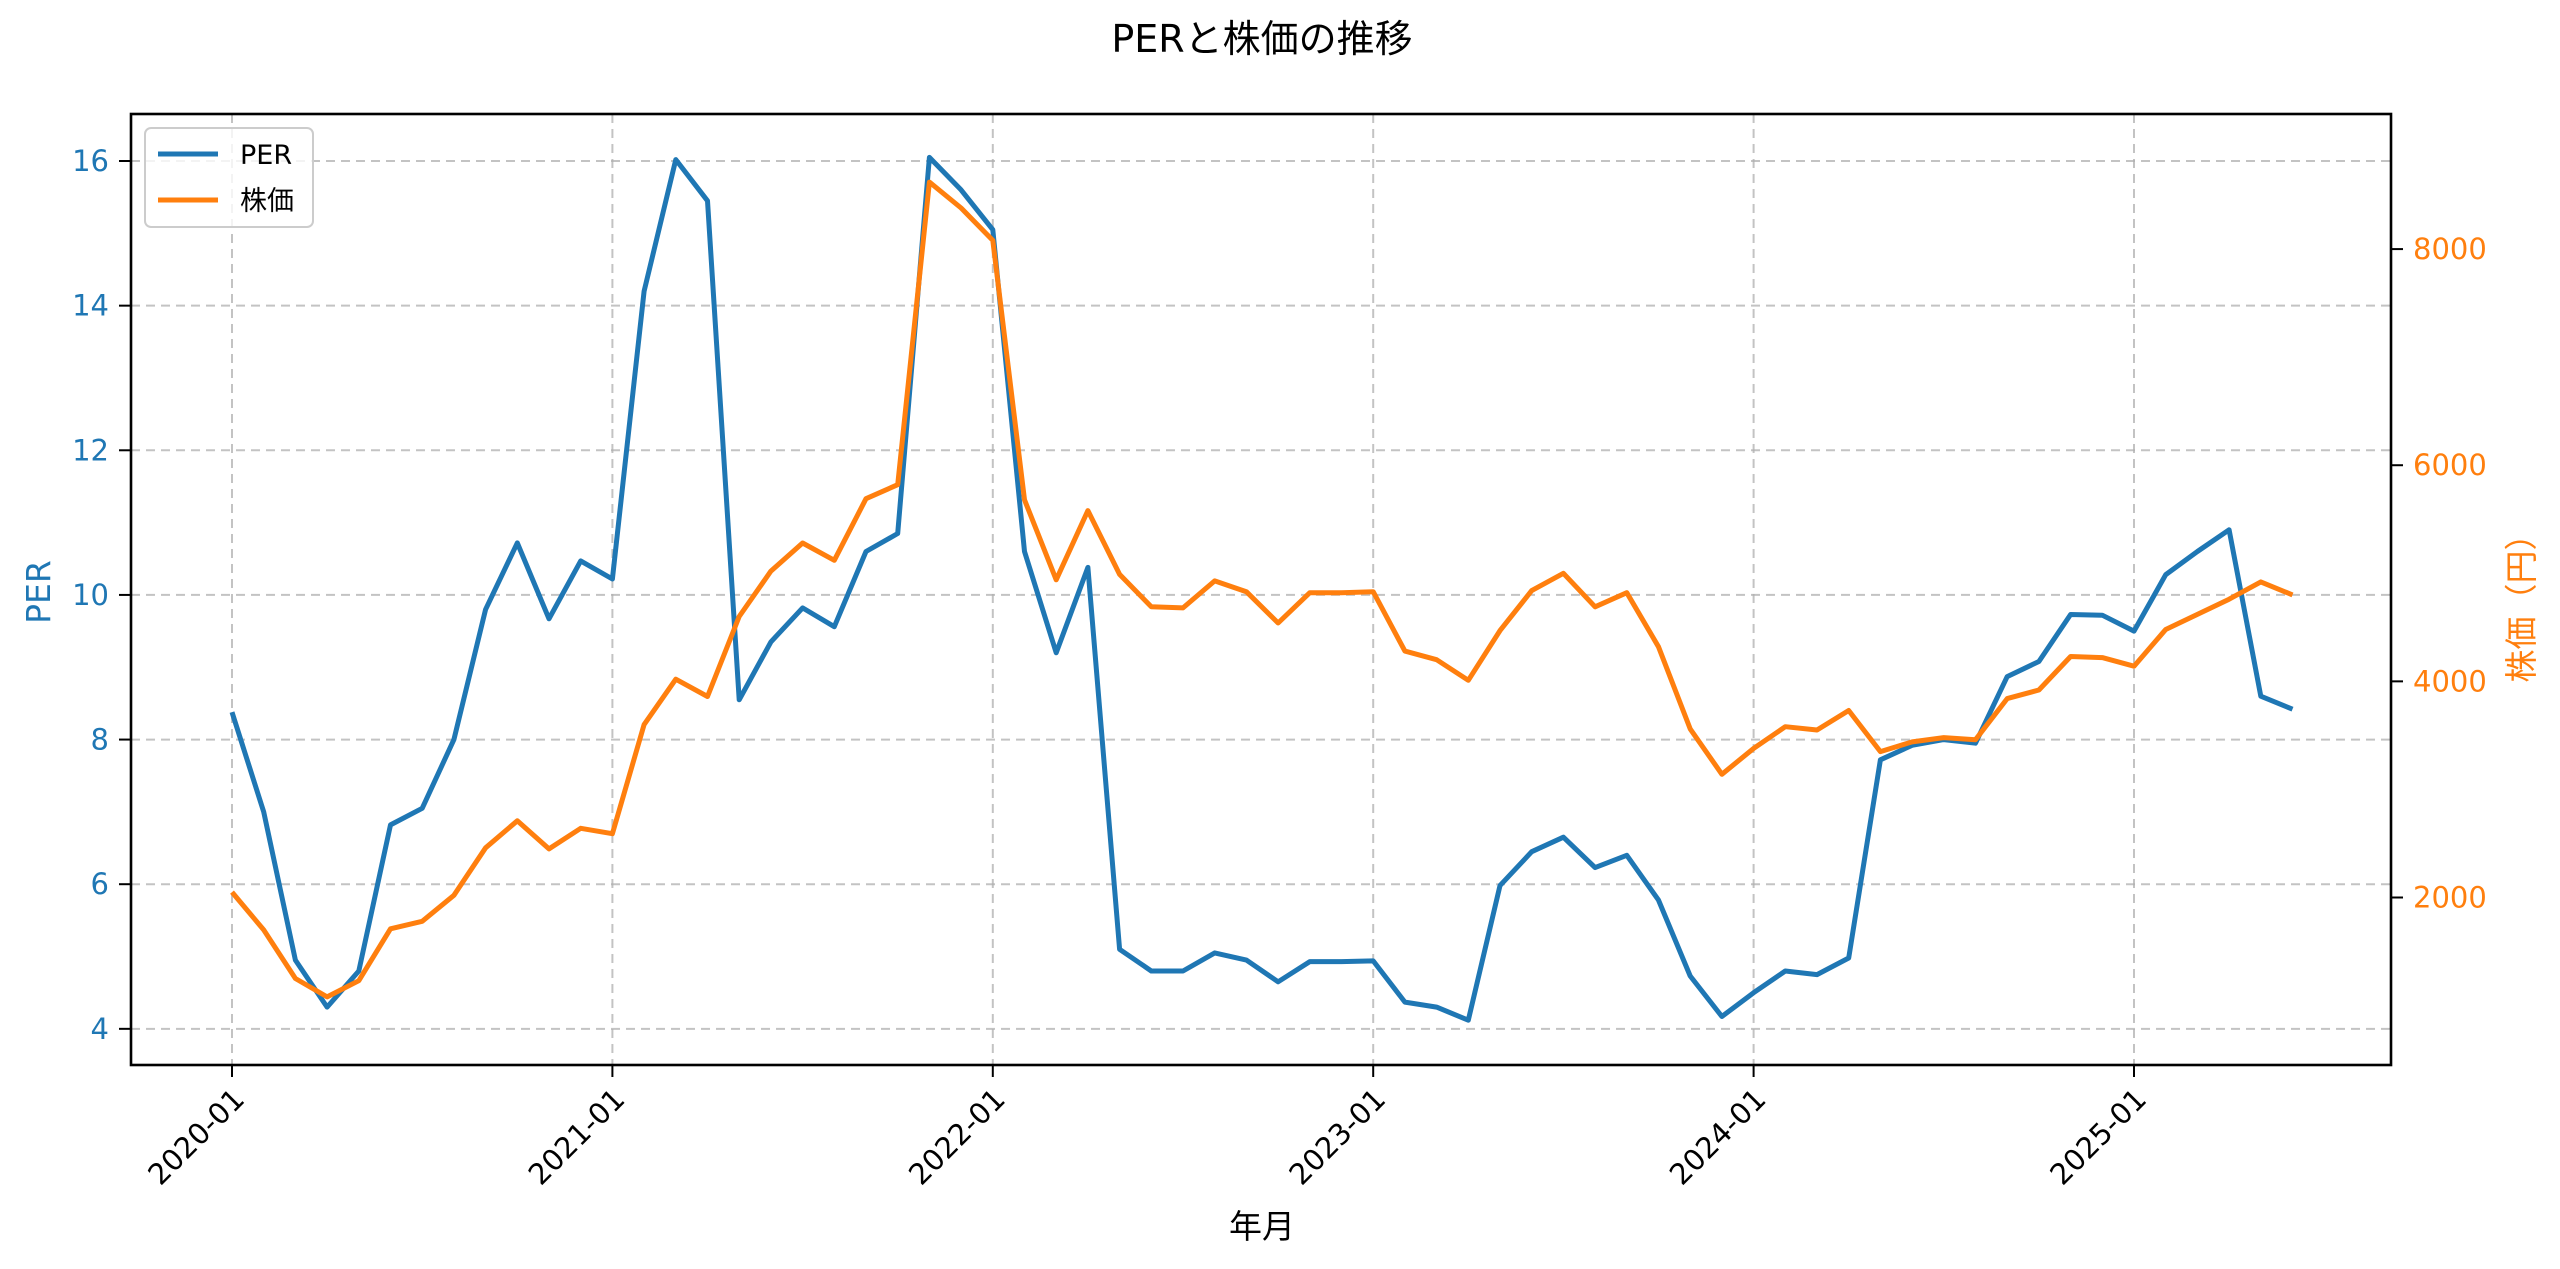 Image resolution: width=2560 pixels, height=1269 pixels. I want to click on y-left-tick-label: 14, so click(90, 306).